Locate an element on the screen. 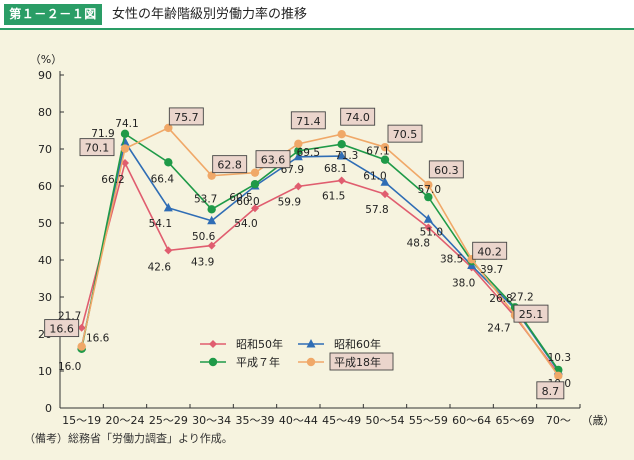 This screenshot has height=460, width=634. legend-label: 昭和60年 is located at coordinates (357, 344).